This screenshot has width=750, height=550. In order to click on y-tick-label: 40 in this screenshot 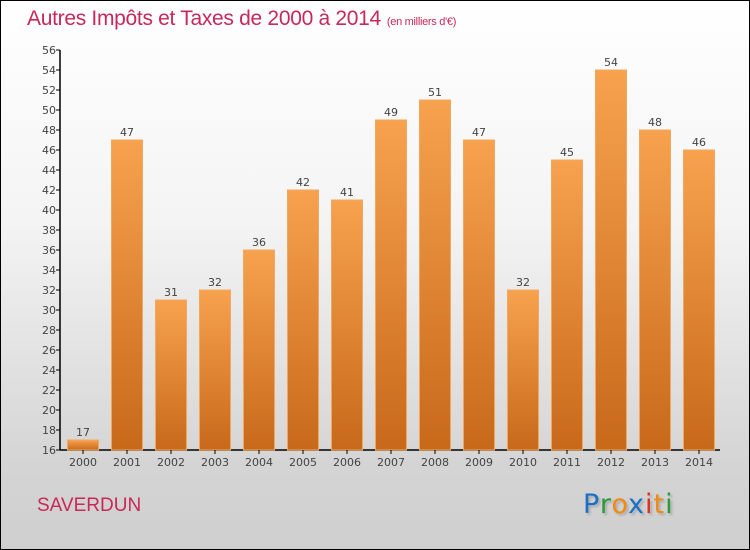, I will do `click(49, 210)`.